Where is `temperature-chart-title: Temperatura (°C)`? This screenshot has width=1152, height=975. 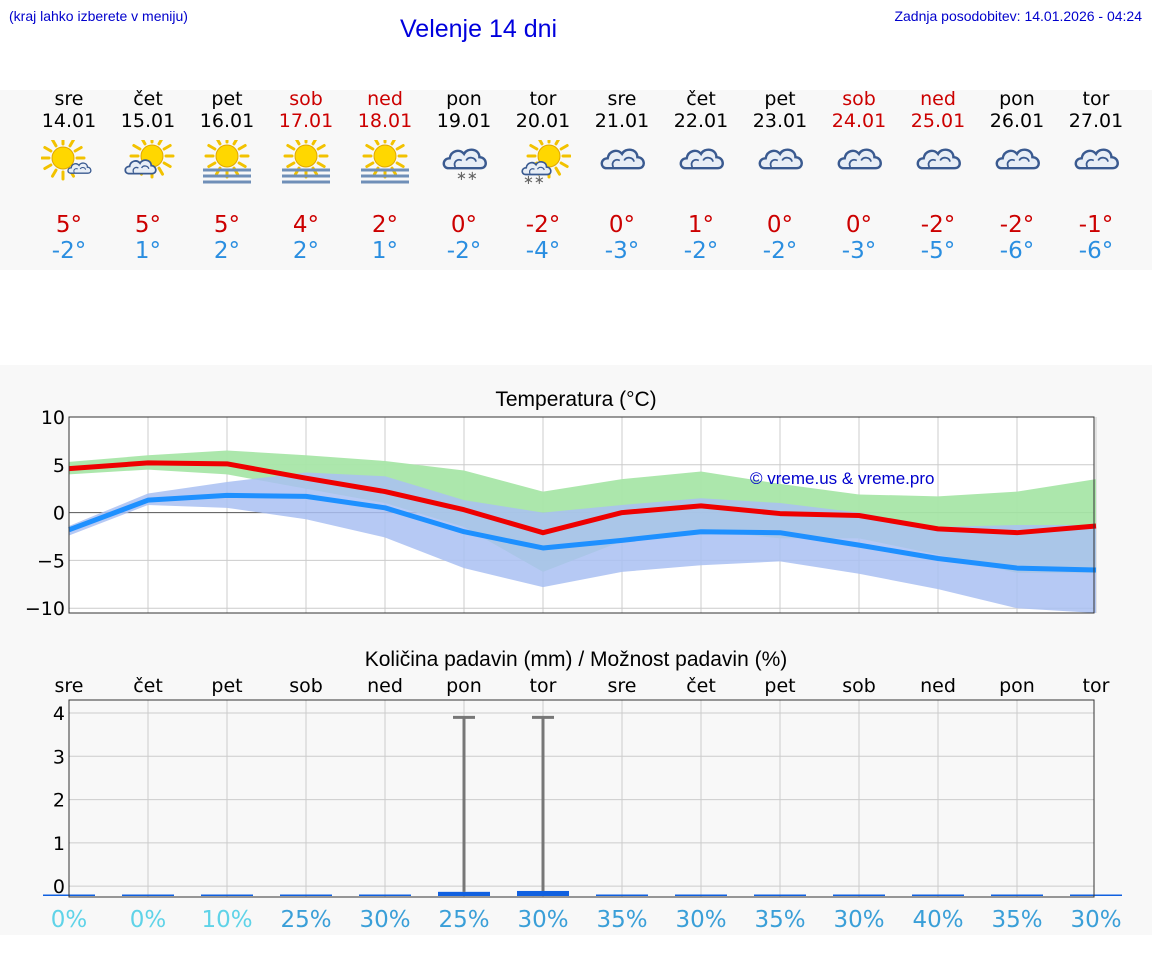 temperature-chart-title: Temperatura (°C) is located at coordinates (576, 399).